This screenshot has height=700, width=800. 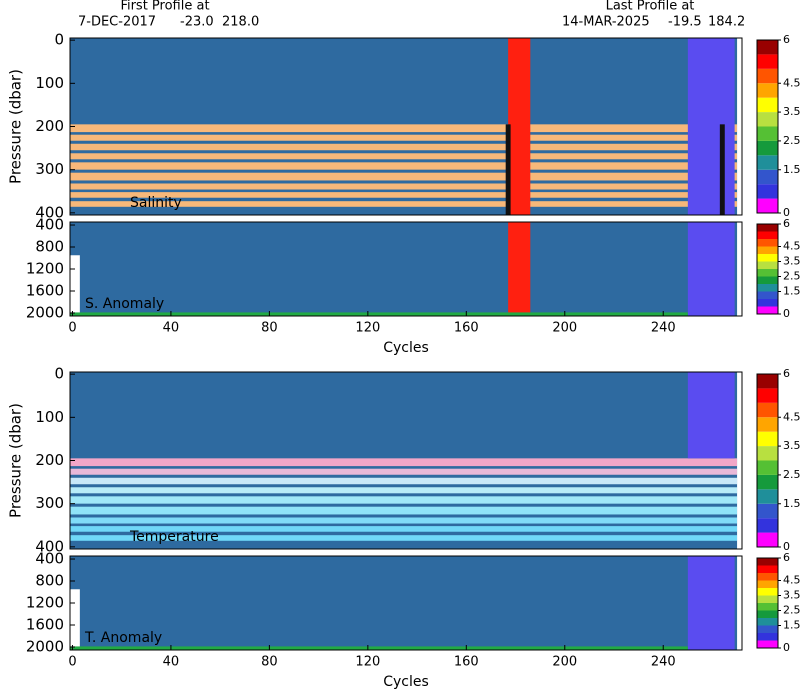 What do you see at coordinates (197, 22) in the screenshot?
I see `header-left-lat: -23.0` at bounding box center [197, 22].